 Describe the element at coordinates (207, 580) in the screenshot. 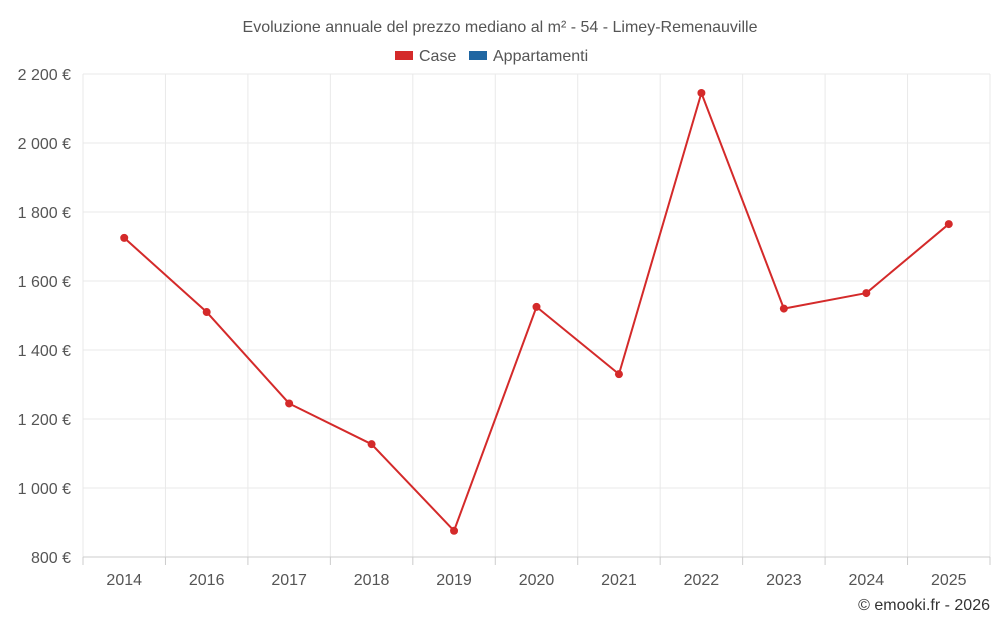

I see `x-tick-label: 2016` at that location.